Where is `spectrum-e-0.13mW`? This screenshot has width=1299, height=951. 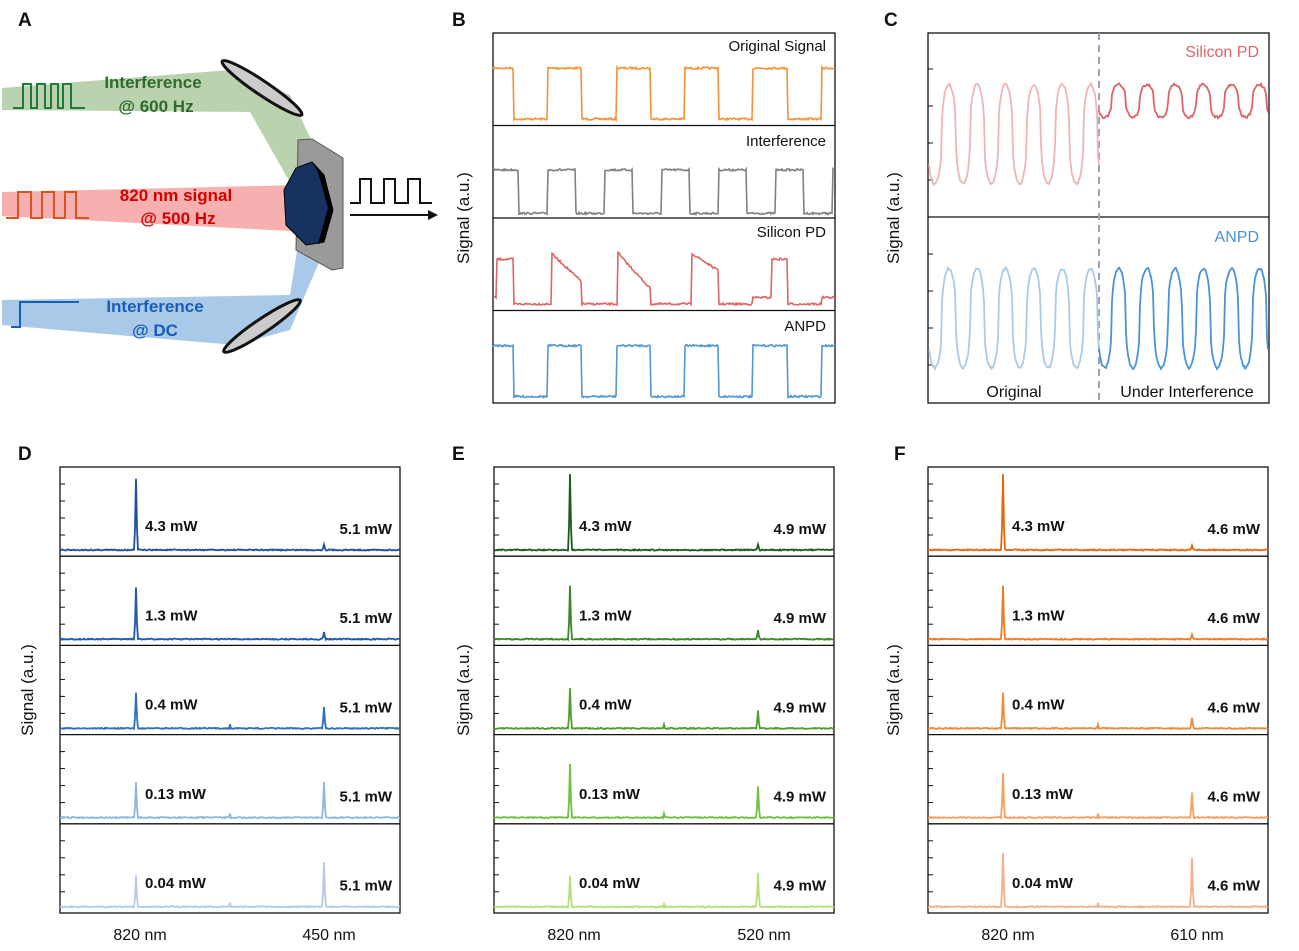 spectrum-e-0.13mW is located at coordinates (664, 791).